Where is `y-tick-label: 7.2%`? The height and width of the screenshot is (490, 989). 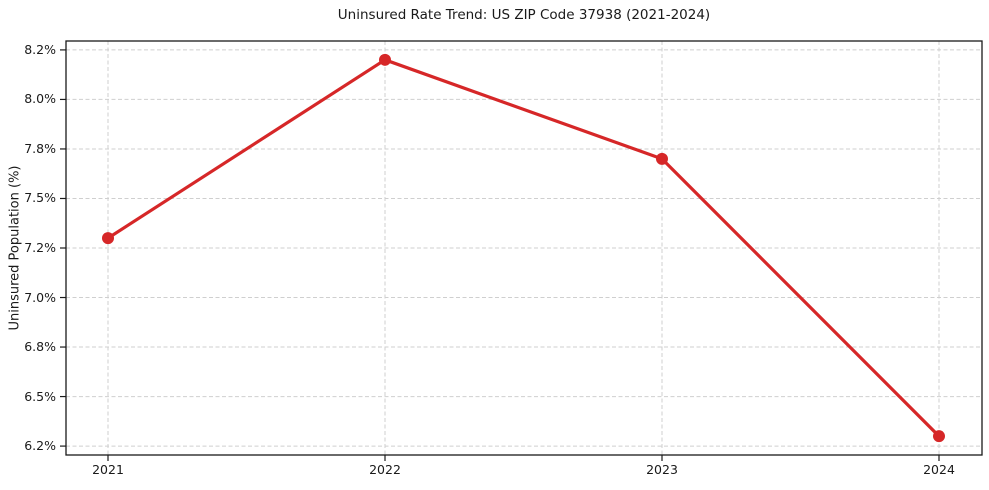
y-tick-label: 7.2% is located at coordinates (40, 247).